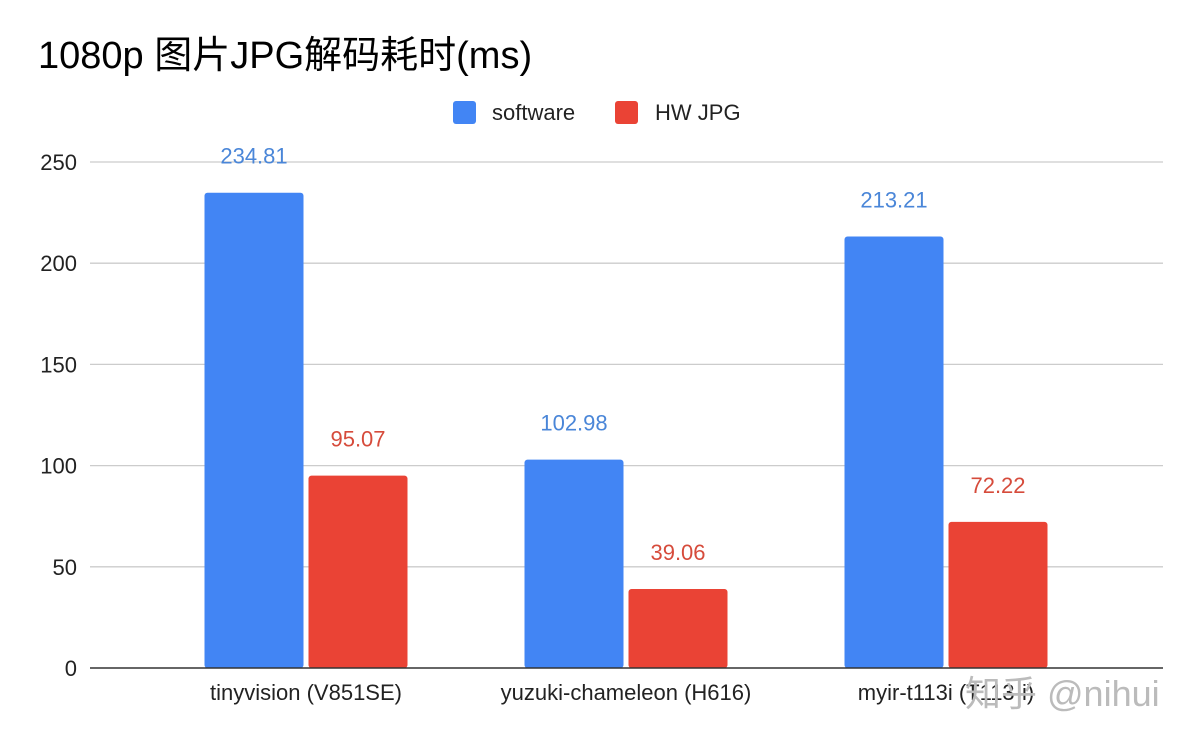 The height and width of the screenshot is (742, 1200). Describe the element at coordinates (58, 415) in the screenshot. I see `y-axis-ticks: 0 50 100 150 200 250` at that location.